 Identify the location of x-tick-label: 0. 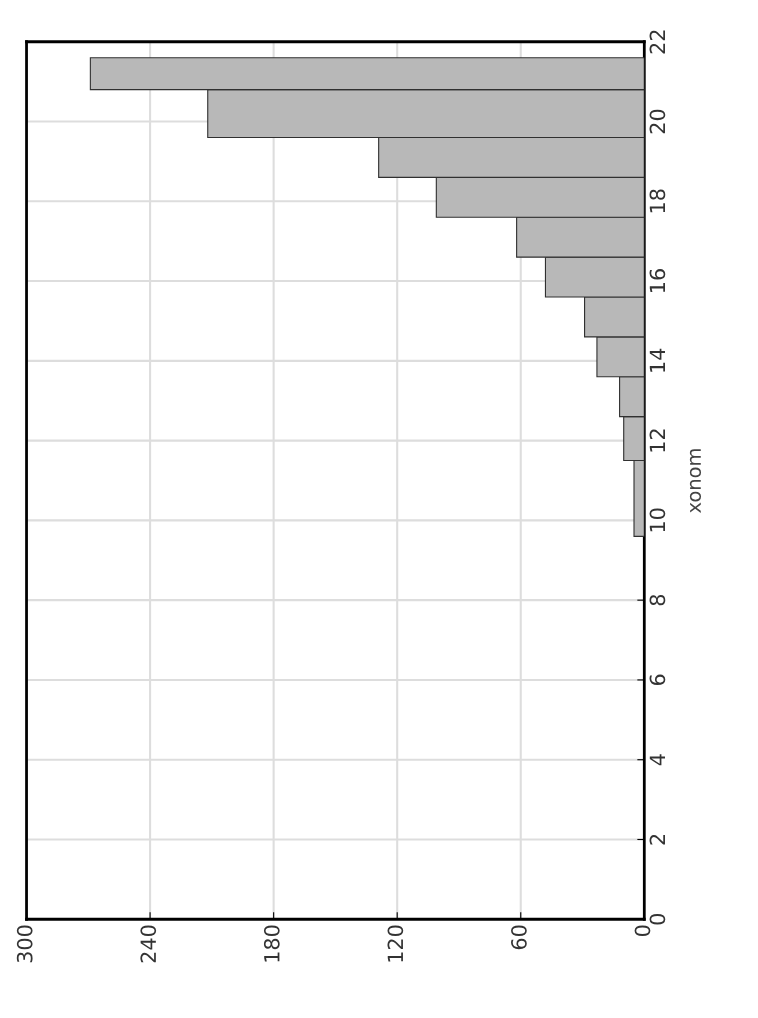
(642, 930).